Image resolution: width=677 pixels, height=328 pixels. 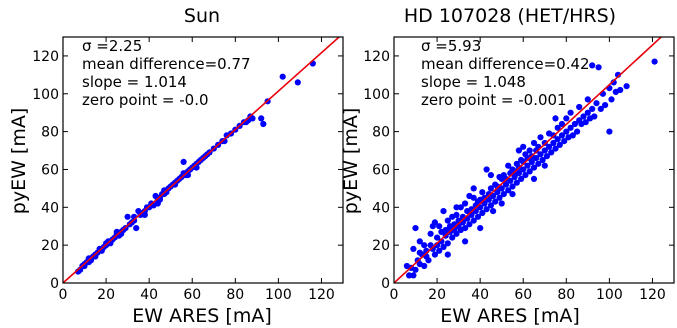 I want to click on x-axis-label-right: EW ARES [mA], so click(x=509, y=316).